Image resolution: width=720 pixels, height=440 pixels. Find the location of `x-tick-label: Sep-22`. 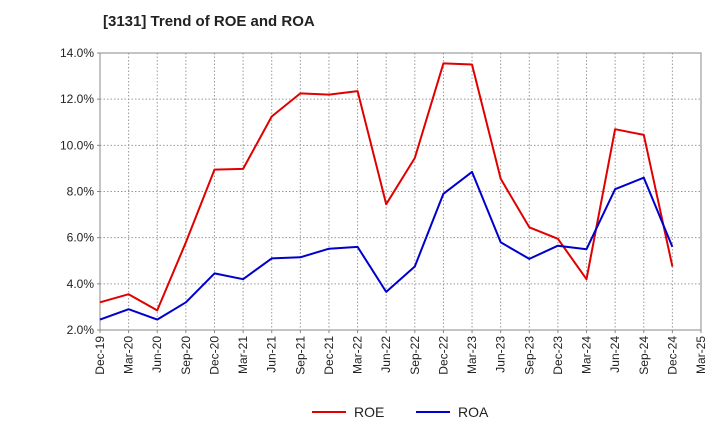

x-tick-label: Sep-22 is located at coordinates (415, 355).